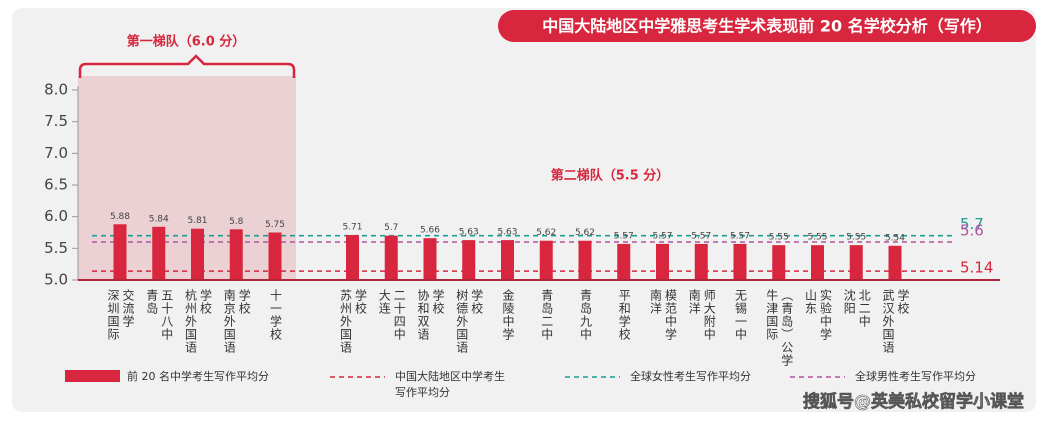 The width and height of the screenshot is (1048, 424). I want to click on value-label: 5.7, so click(391, 228).